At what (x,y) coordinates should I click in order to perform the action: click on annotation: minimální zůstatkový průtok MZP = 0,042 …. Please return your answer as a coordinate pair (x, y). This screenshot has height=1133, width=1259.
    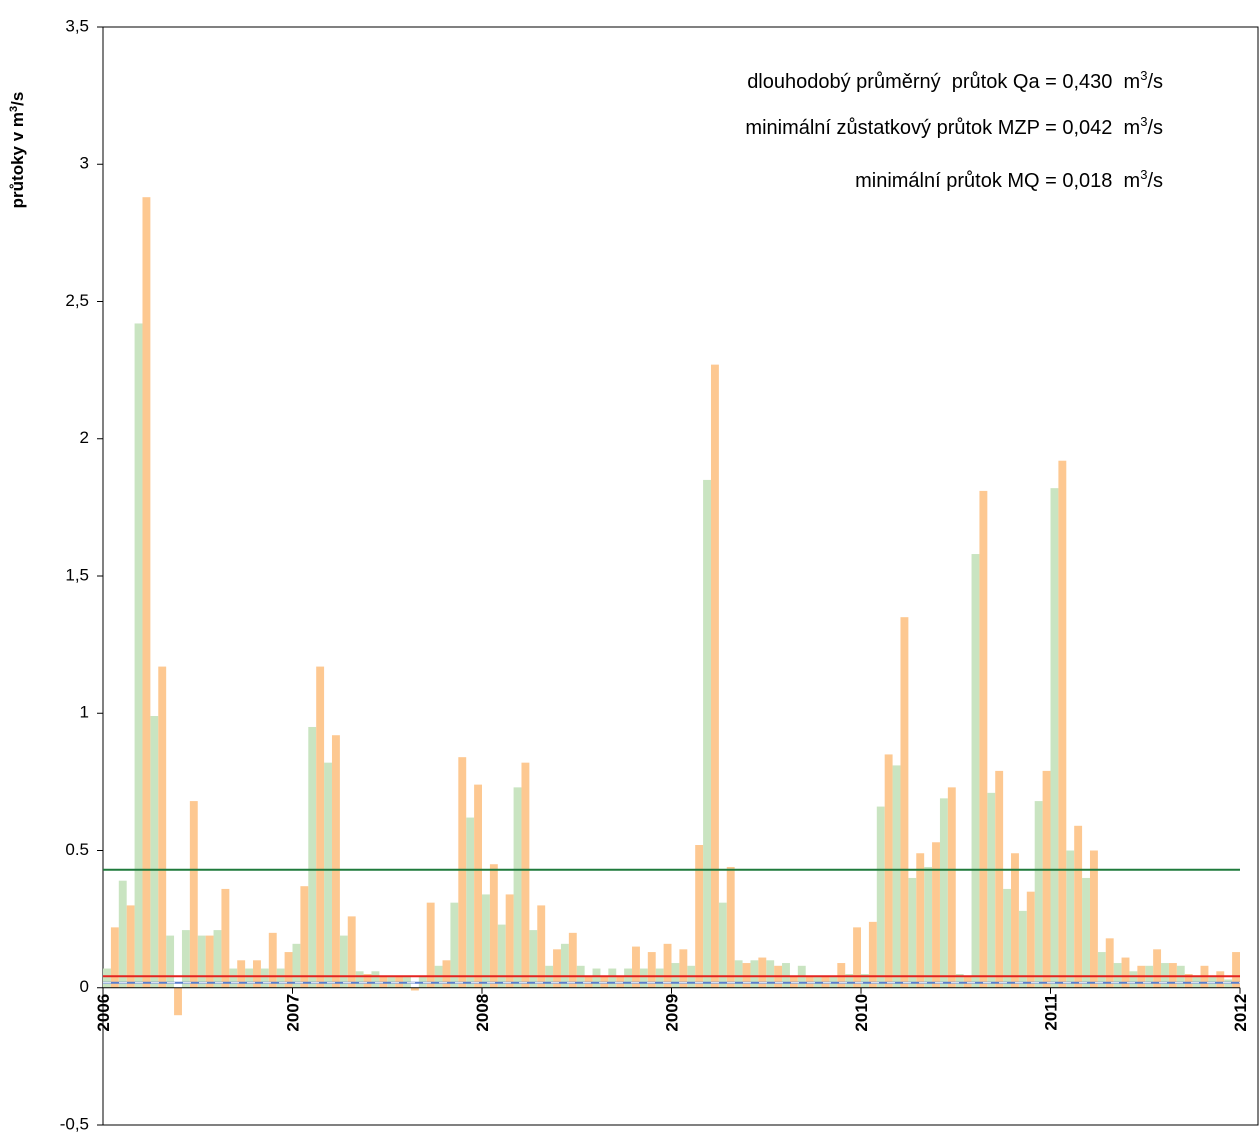
    Looking at the image, I should click on (954, 126).